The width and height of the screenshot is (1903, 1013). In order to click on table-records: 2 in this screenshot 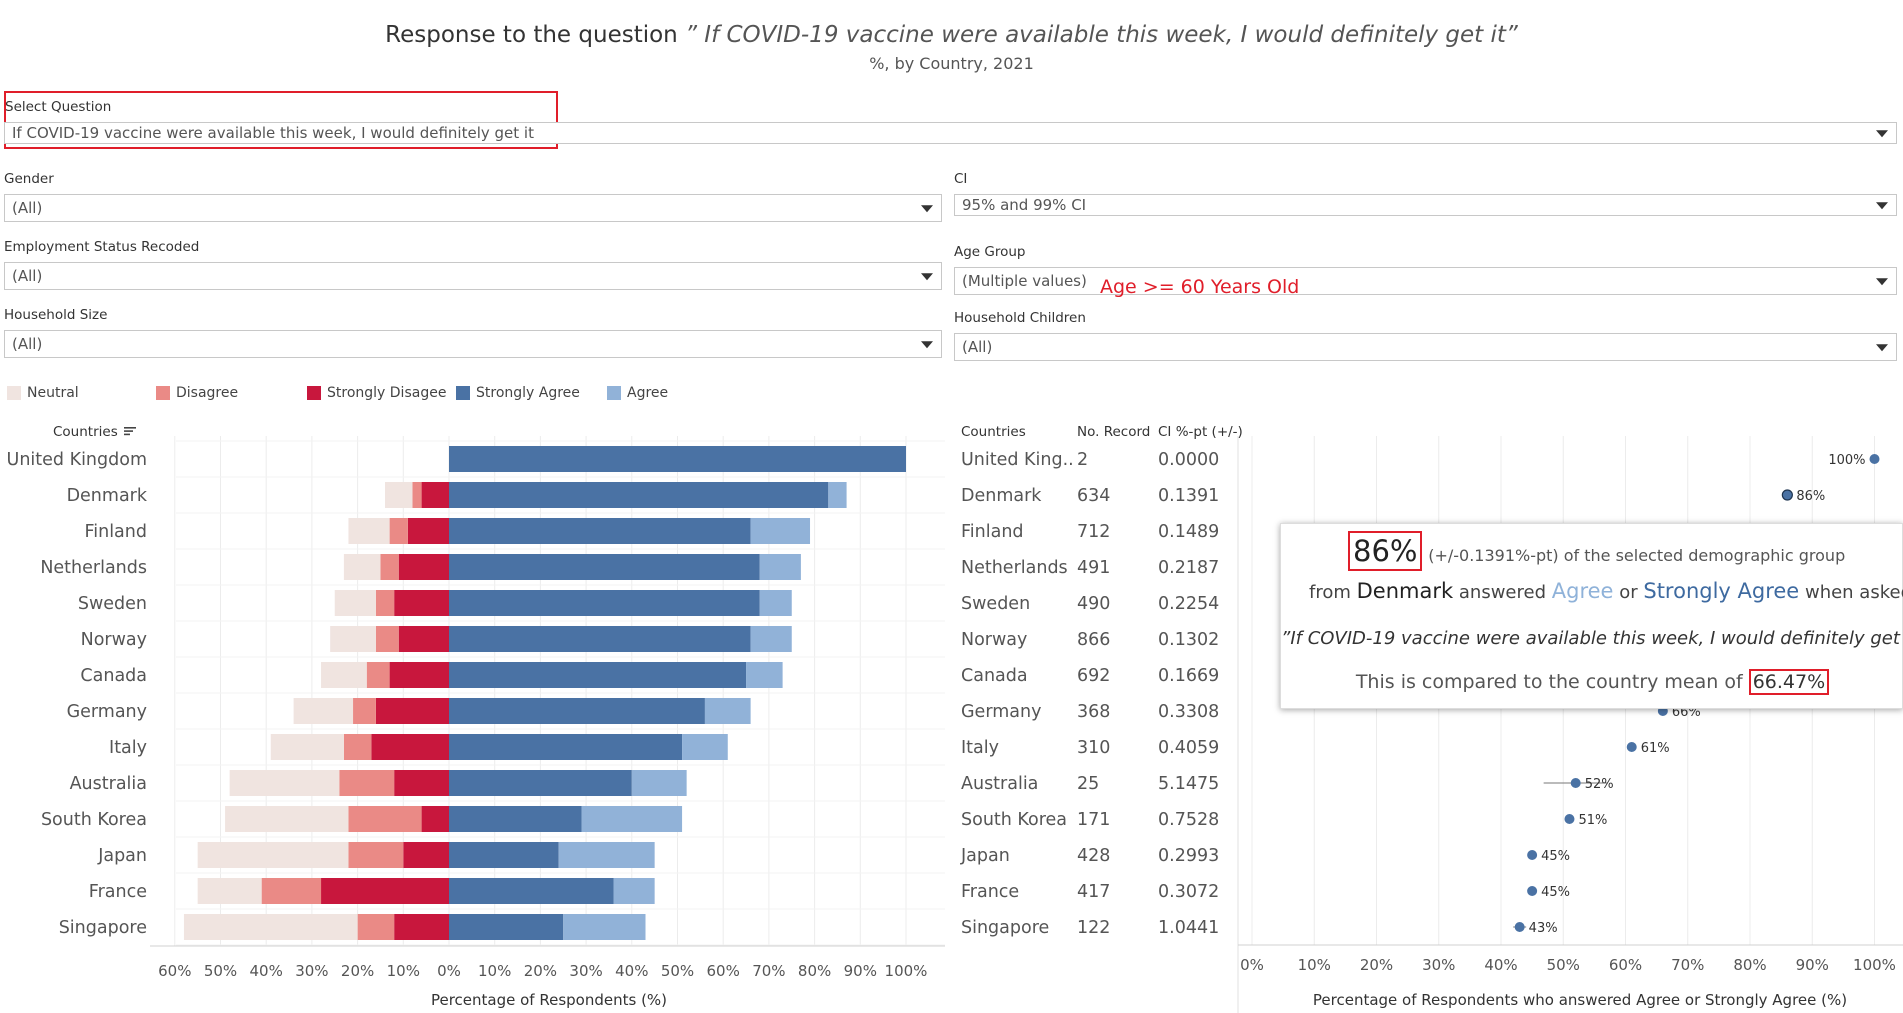, I will do `click(1082, 460)`.